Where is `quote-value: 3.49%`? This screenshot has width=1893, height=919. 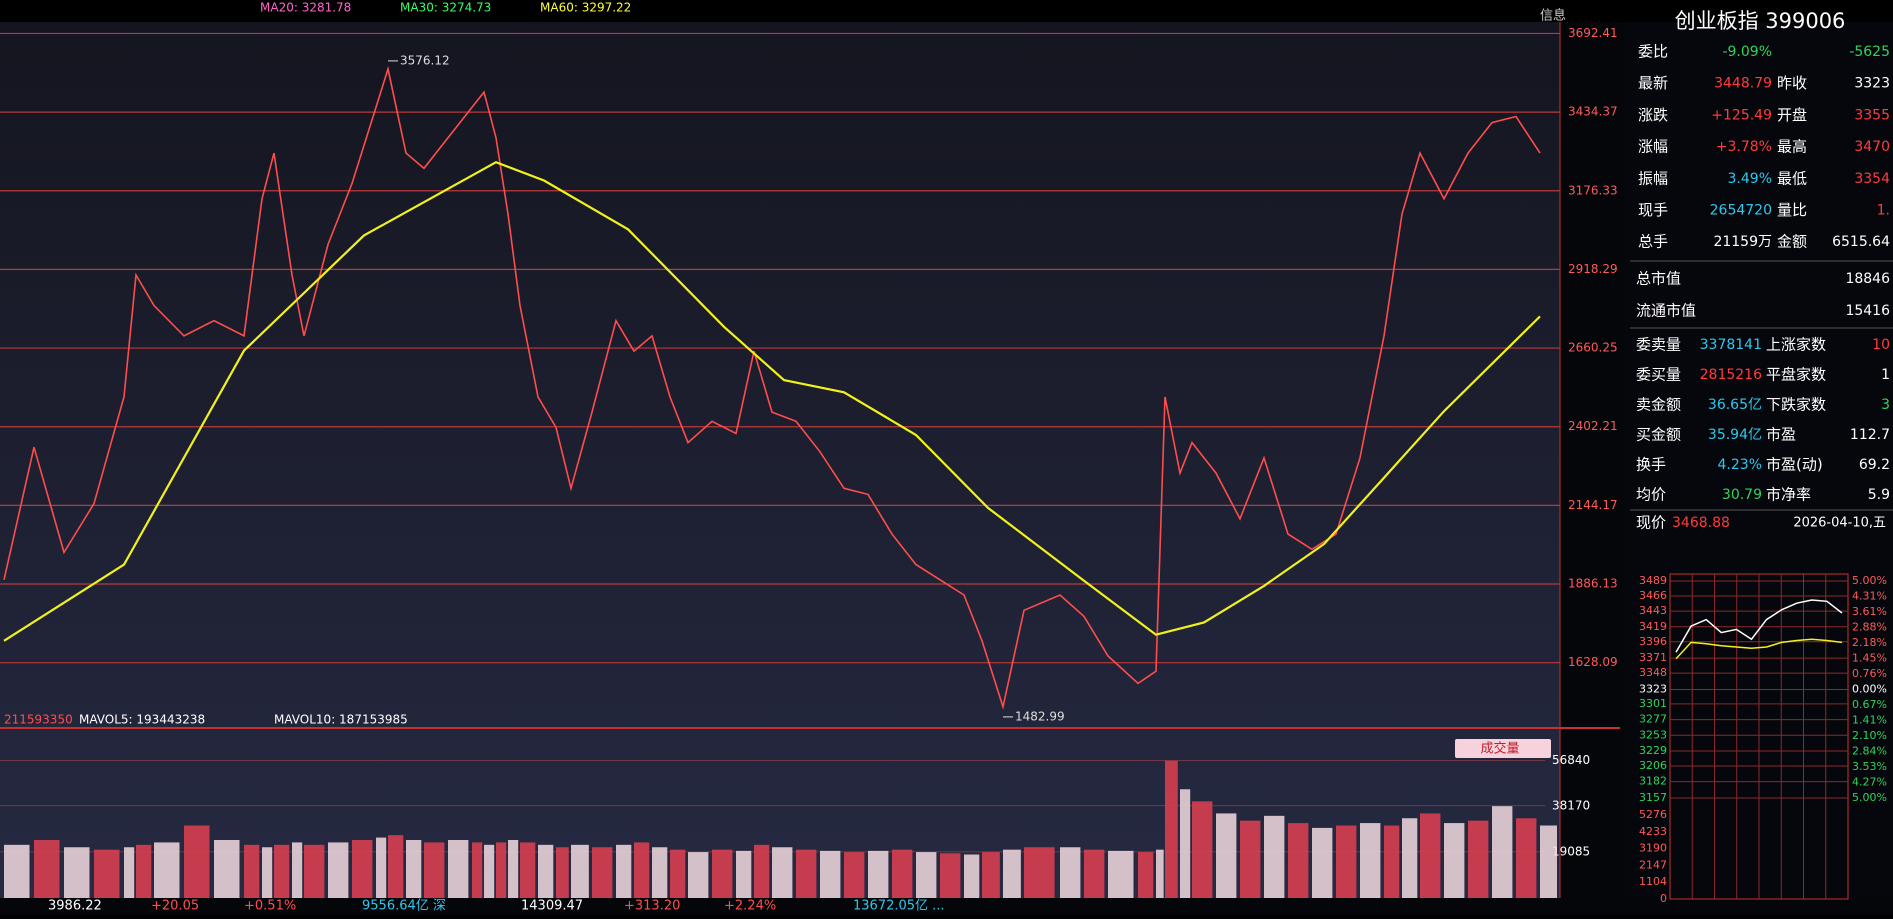
quote-value: 3.49% is located at coordinates (1750, 179).